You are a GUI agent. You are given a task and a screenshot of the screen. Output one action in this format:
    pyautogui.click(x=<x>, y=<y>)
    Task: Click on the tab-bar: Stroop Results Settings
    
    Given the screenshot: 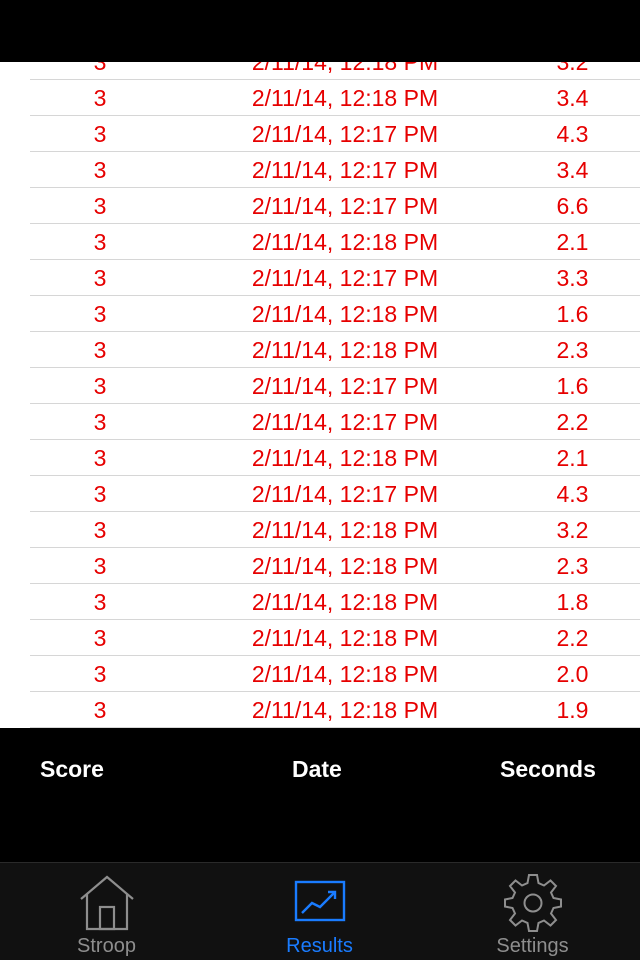 What is the action you would take?
    pyautogui.click(x=320, y=911)
    